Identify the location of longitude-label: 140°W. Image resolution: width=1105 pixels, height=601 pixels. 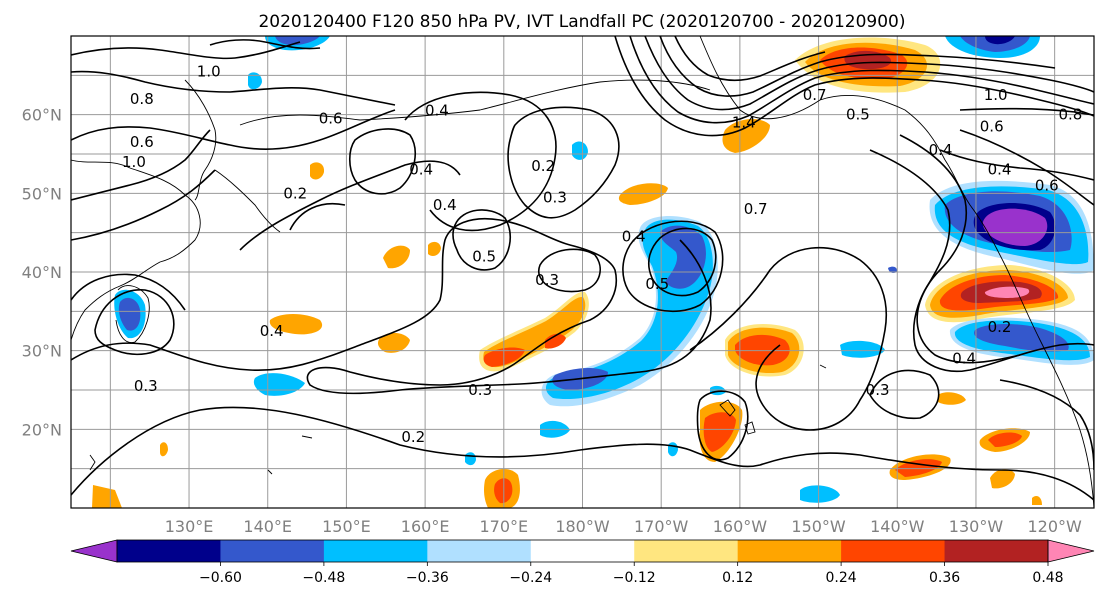
(897, 526).